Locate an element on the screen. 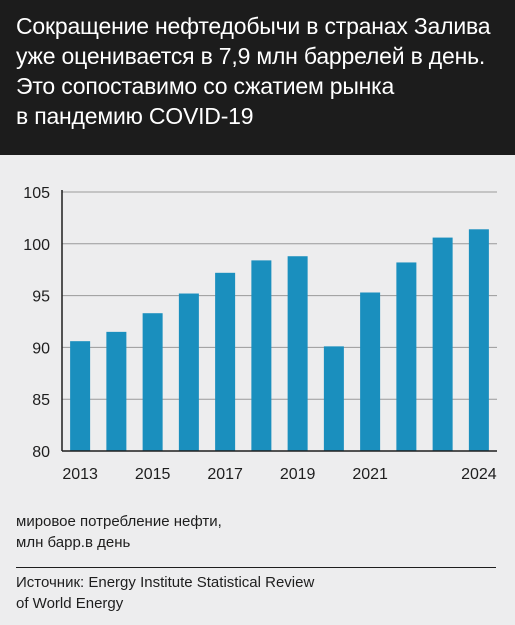  title-line-3: Это сопоставимо со сжатием рынка is located at coordinates (205, 86).